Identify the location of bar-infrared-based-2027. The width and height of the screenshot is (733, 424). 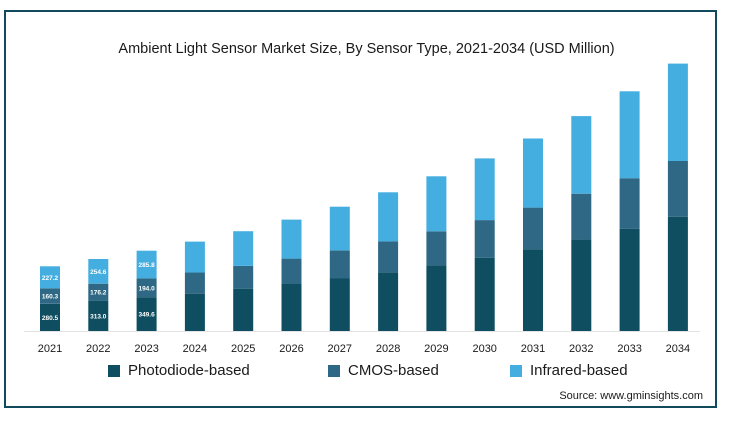
(339, 228).